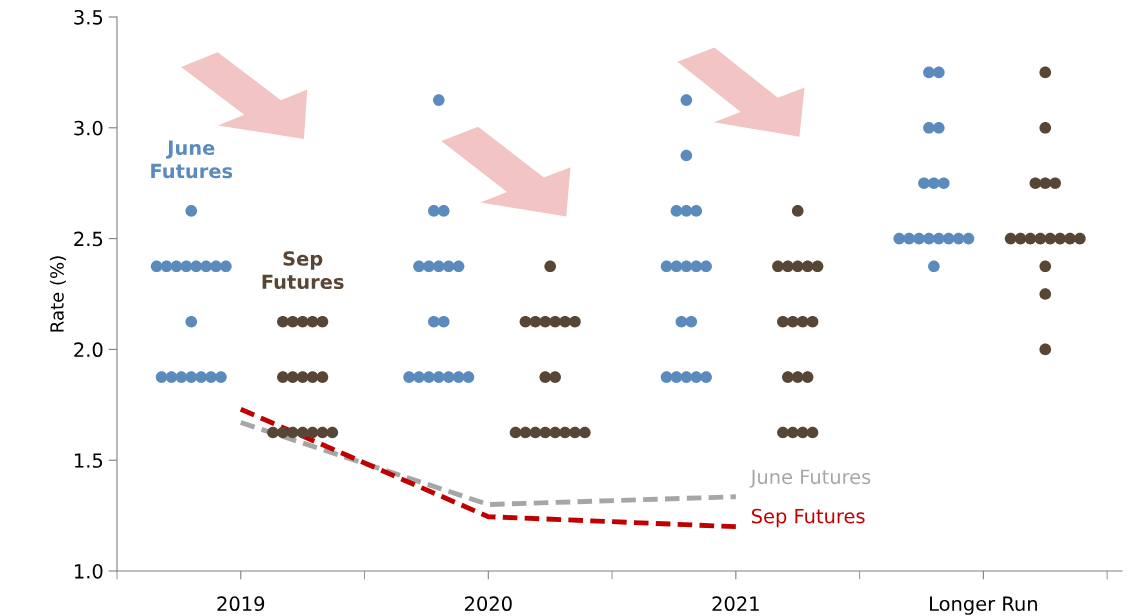 The image size is (1134, 616). What do you see at coordinates (88, 239) in the screenshot?
I see `y-tick-label: 2.5` at bounding box center [88, 239].